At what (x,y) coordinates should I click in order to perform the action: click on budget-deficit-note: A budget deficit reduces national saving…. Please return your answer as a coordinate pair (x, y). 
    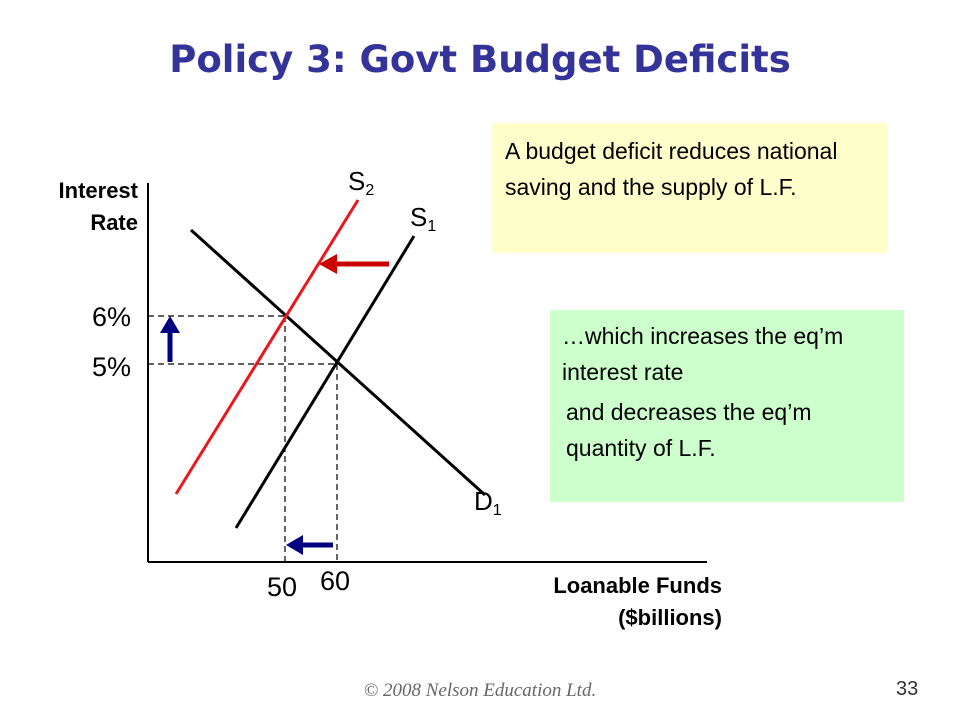
    Looking at the image, I should click on (689, 188).